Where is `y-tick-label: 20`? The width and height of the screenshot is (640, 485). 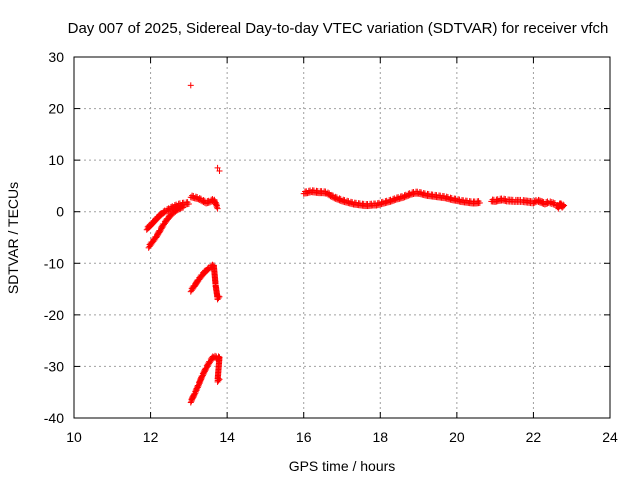
y-tick-label: 20 is located at coordinates (56, 109).